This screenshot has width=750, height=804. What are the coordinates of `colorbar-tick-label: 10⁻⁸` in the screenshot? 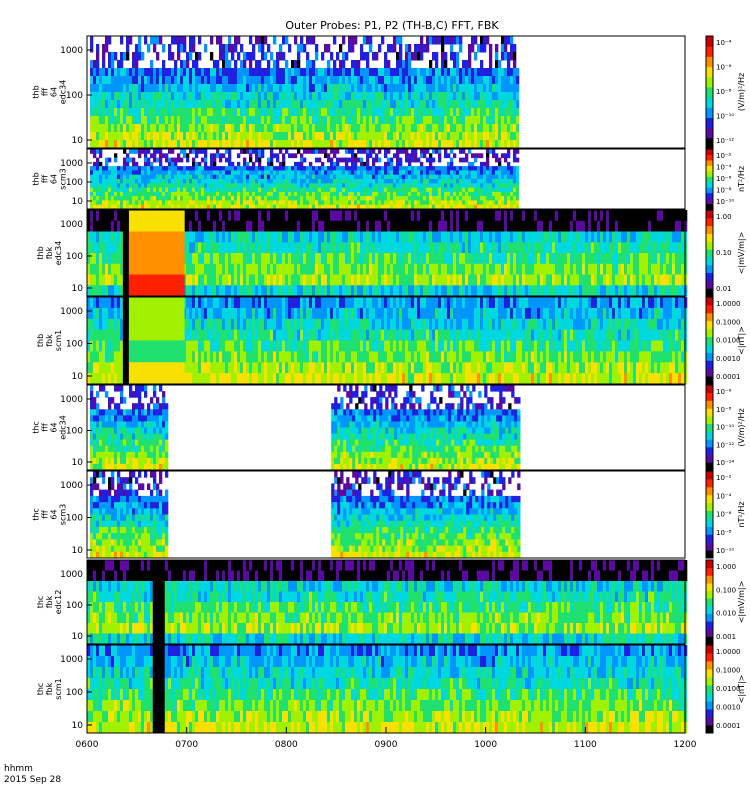 It's located at (724, 191).